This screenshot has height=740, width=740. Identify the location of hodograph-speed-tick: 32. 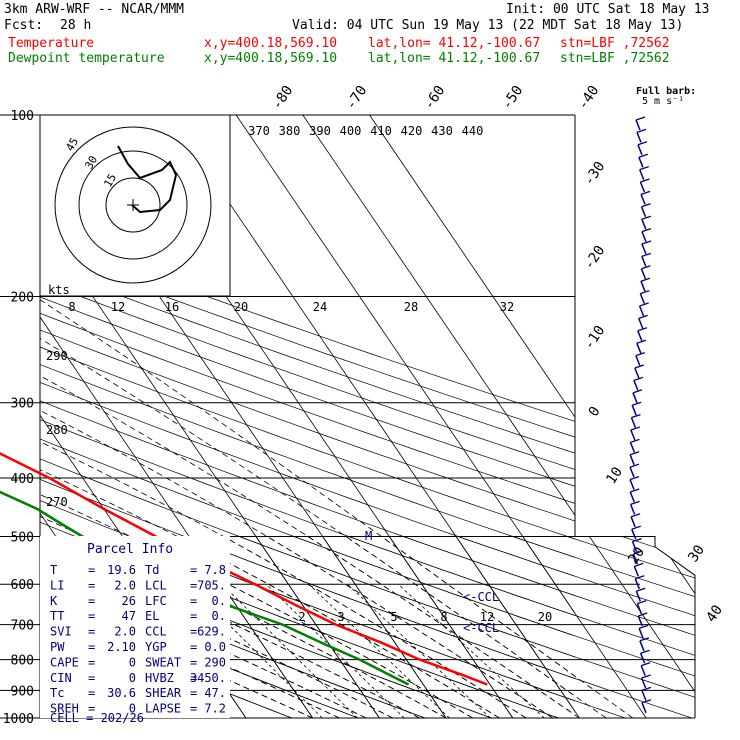
(507, 307).